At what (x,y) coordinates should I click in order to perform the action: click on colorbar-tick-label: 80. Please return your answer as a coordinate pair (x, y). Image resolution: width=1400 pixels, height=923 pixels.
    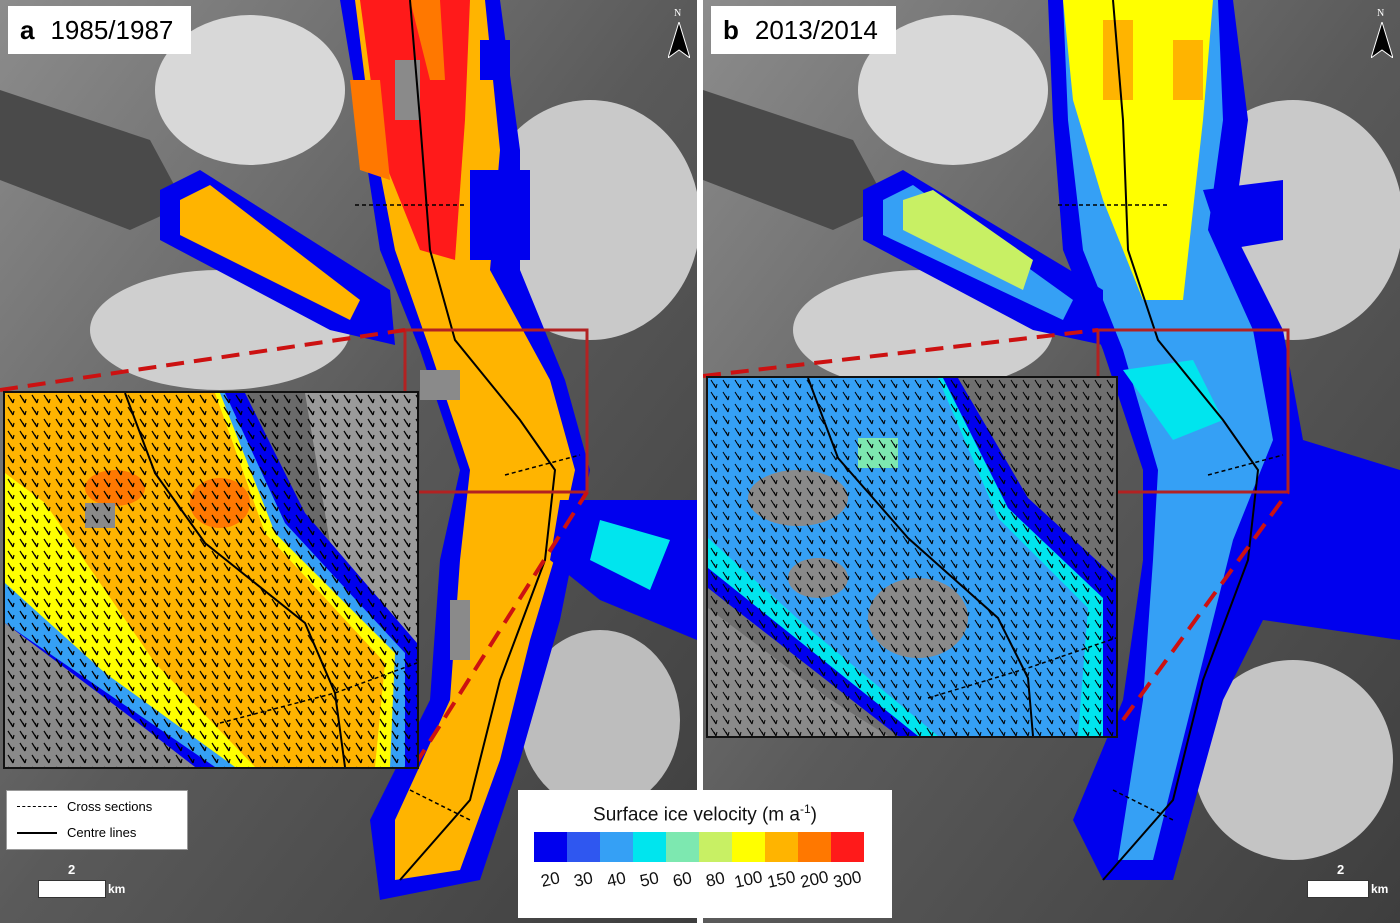
    Looking at the image, I should click on (715, 879).